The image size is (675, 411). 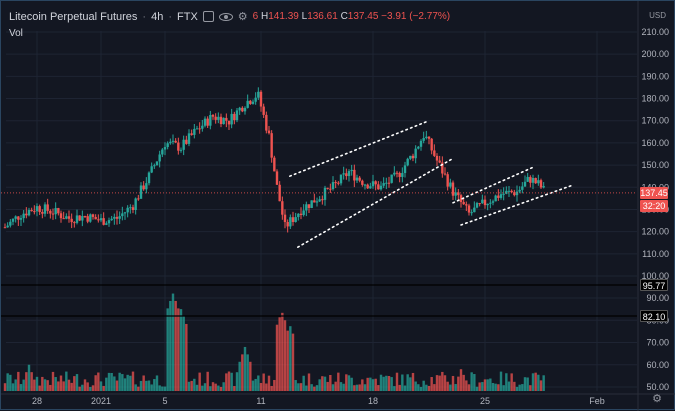 I want to click on eye-icon, so click(x=225, y=16).